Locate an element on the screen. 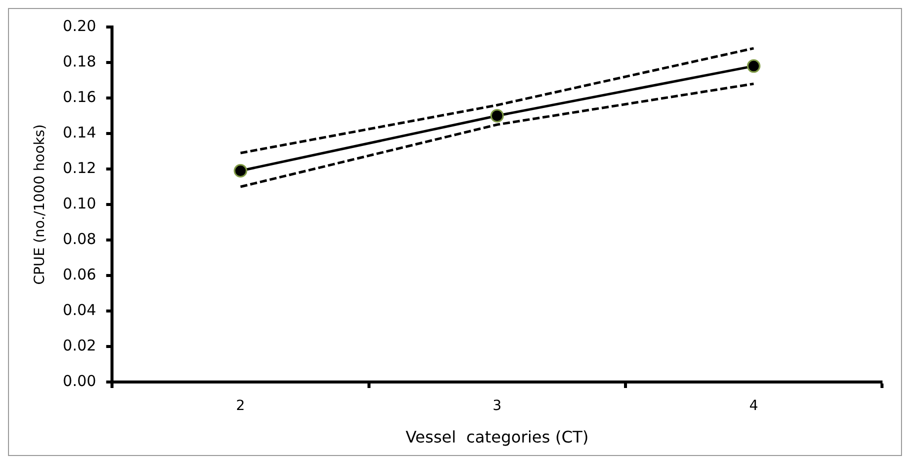 The image size is (910, 464). y-tick-label: 0.20 is located at coordinates (79, 25).